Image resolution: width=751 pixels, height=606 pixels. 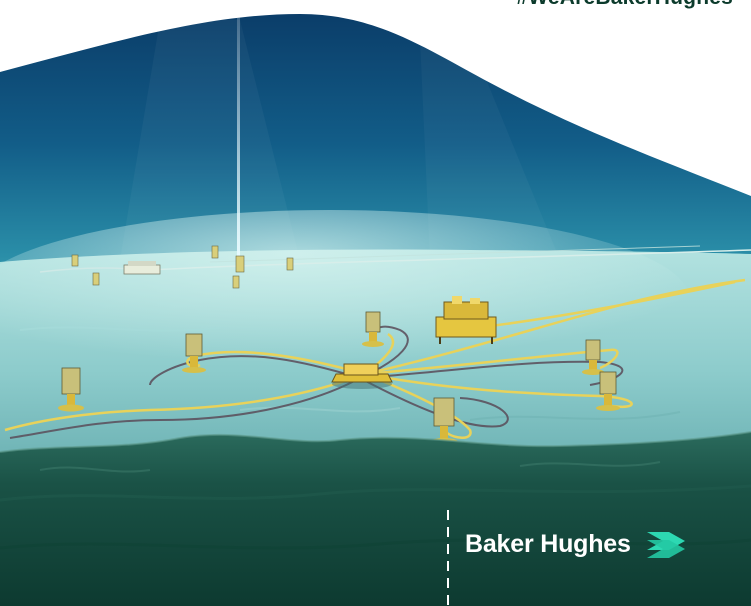 What do you see at coordinates (448, 558) in the screenshot?
I see `brand-dashed-divider` at bounding box center [448, 558].